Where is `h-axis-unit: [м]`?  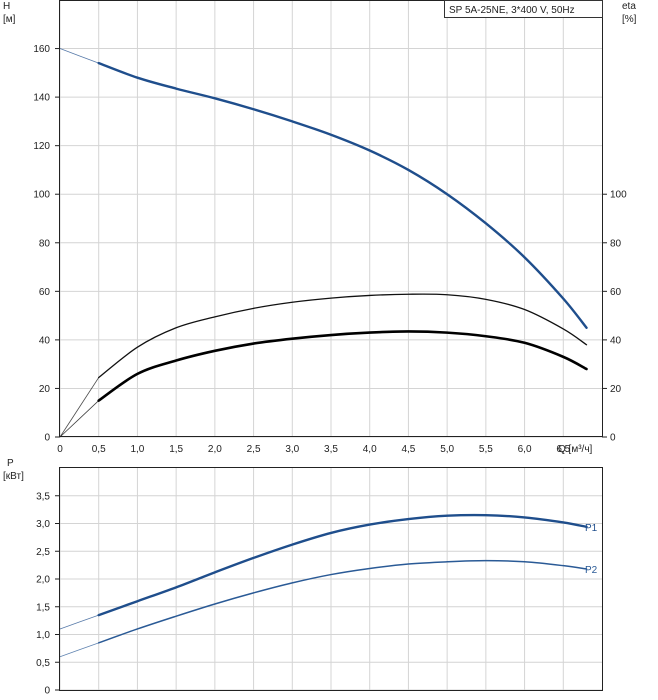 h-axis-unit: [м] is located at coordinates (9, 19).